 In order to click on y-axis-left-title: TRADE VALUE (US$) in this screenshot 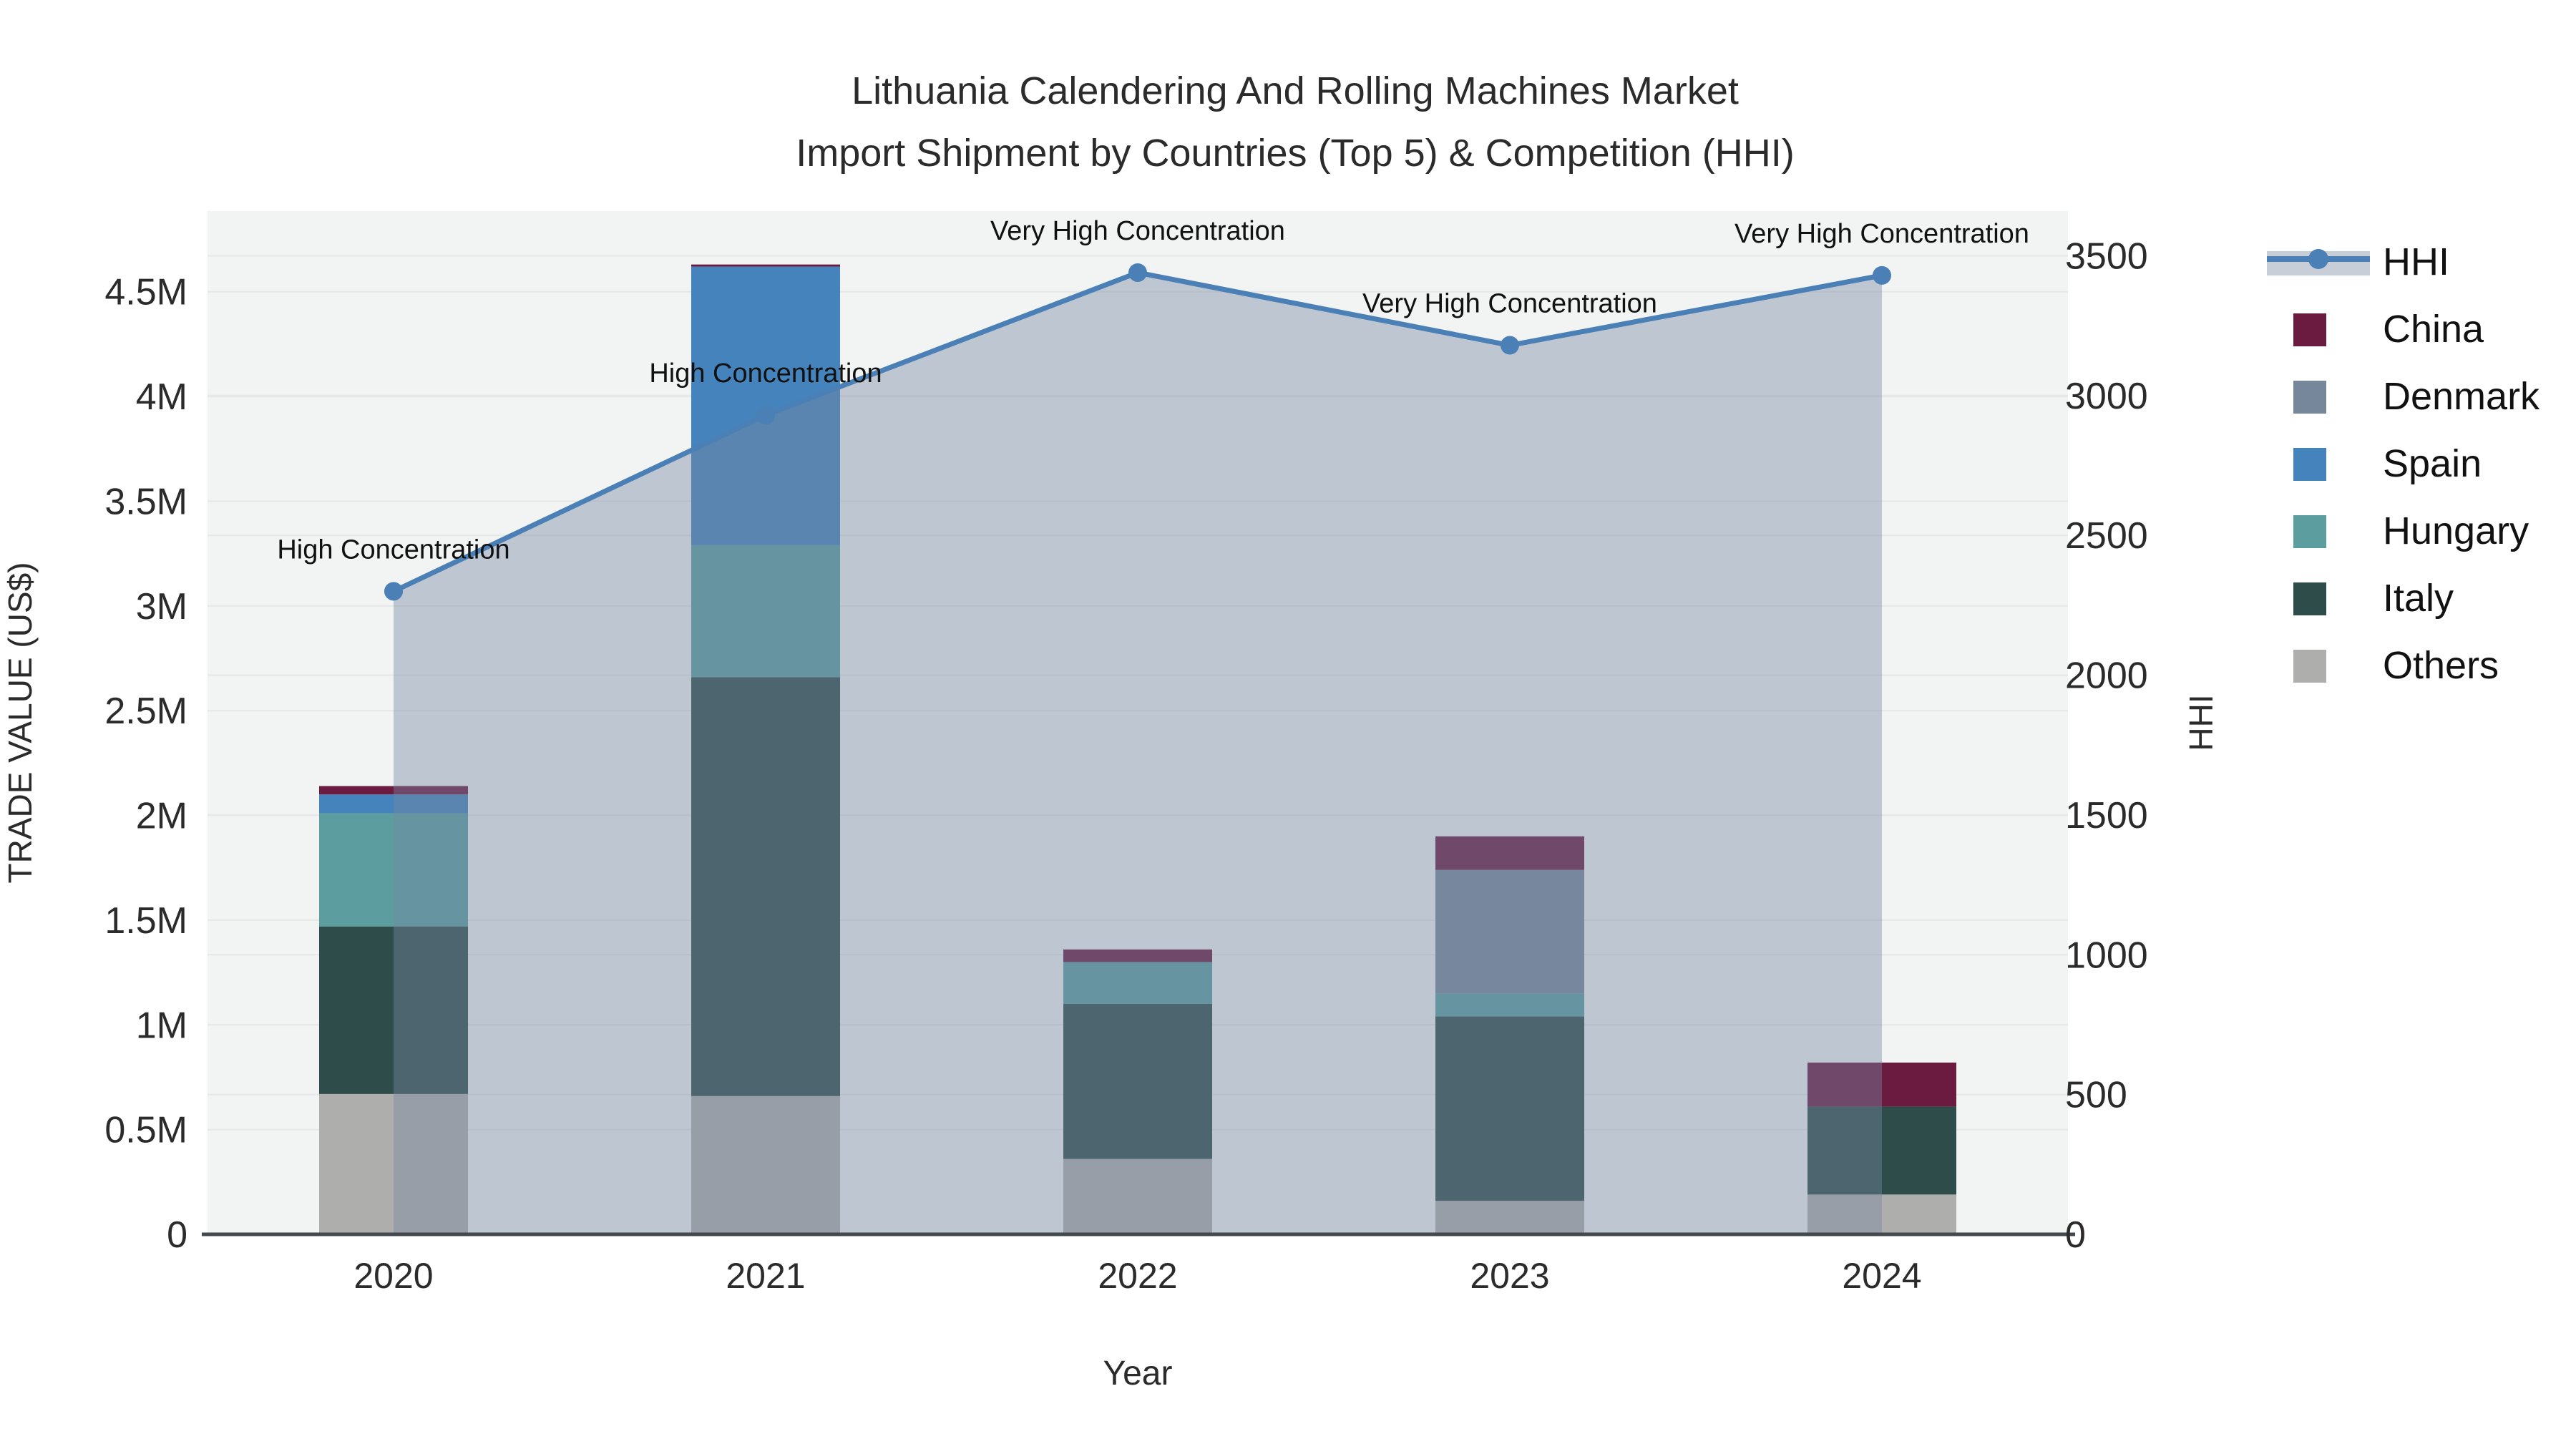, I will do `click(20, 722)`.